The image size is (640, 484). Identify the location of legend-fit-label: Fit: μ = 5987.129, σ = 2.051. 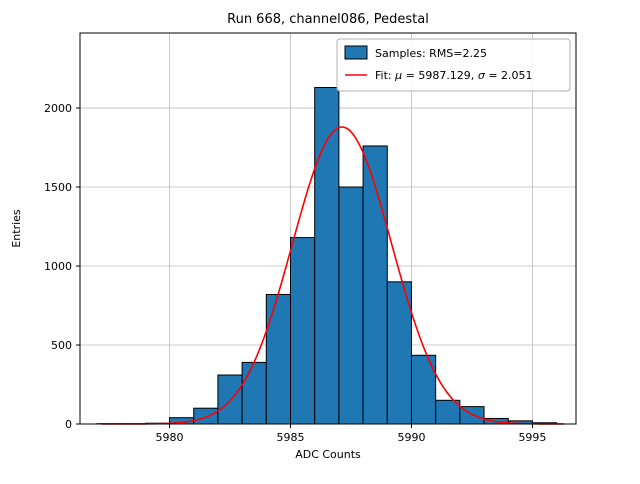
(454, 75).